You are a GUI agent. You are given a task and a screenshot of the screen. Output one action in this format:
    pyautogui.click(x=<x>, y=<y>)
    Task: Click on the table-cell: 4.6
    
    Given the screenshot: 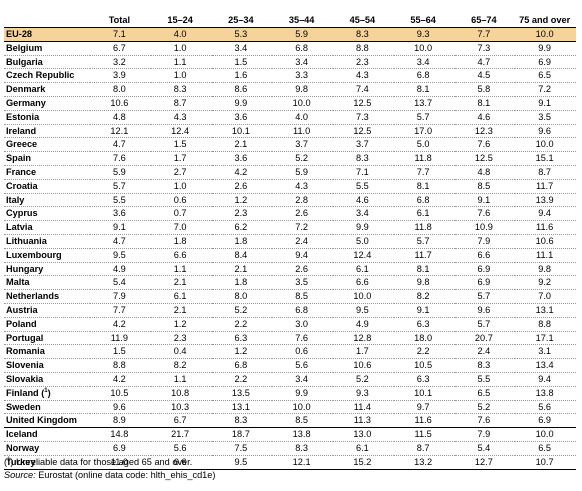 What is the action you would take?
    pyautogui.click(x=485, y=117)
    